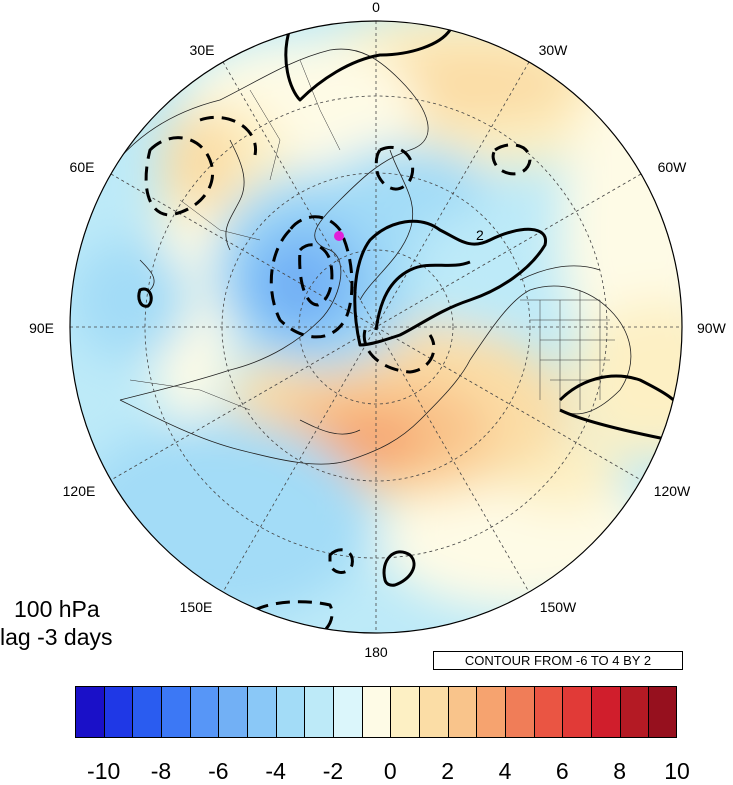 The image size is (733, 785). Describe the element at coordinates (562, 771) in the screenshot. I see `colorbar-tick-label: 6` at that location.